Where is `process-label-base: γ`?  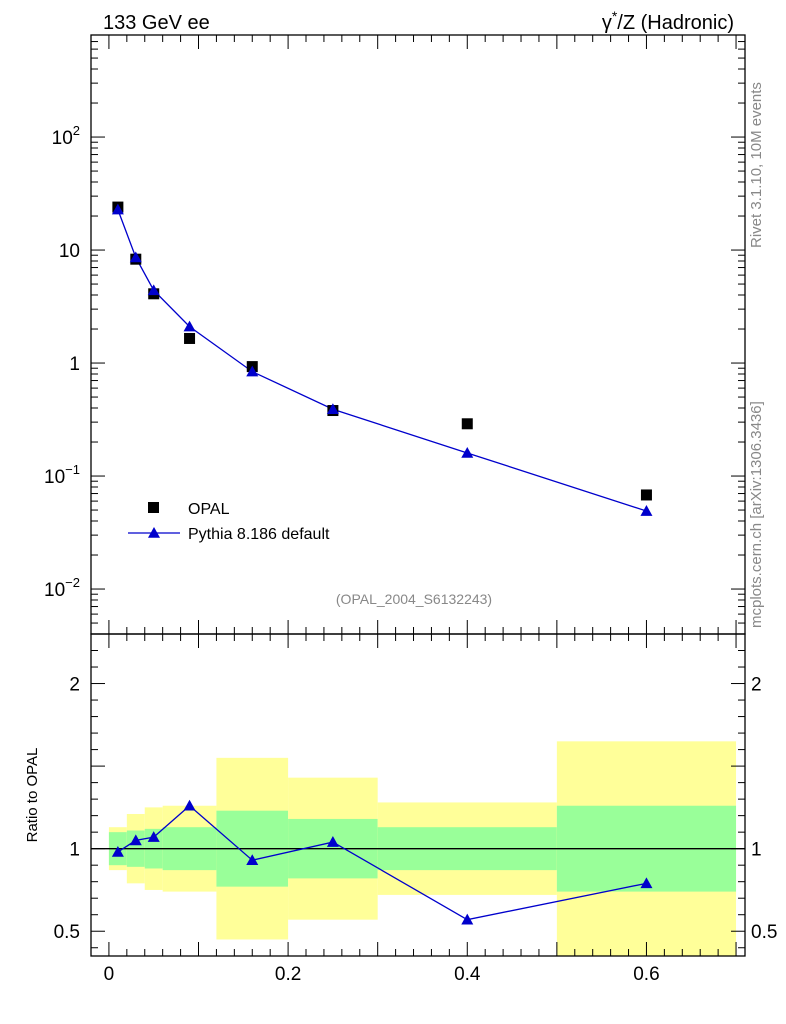
process-label-base: γ is located at coordinates (607, 23).